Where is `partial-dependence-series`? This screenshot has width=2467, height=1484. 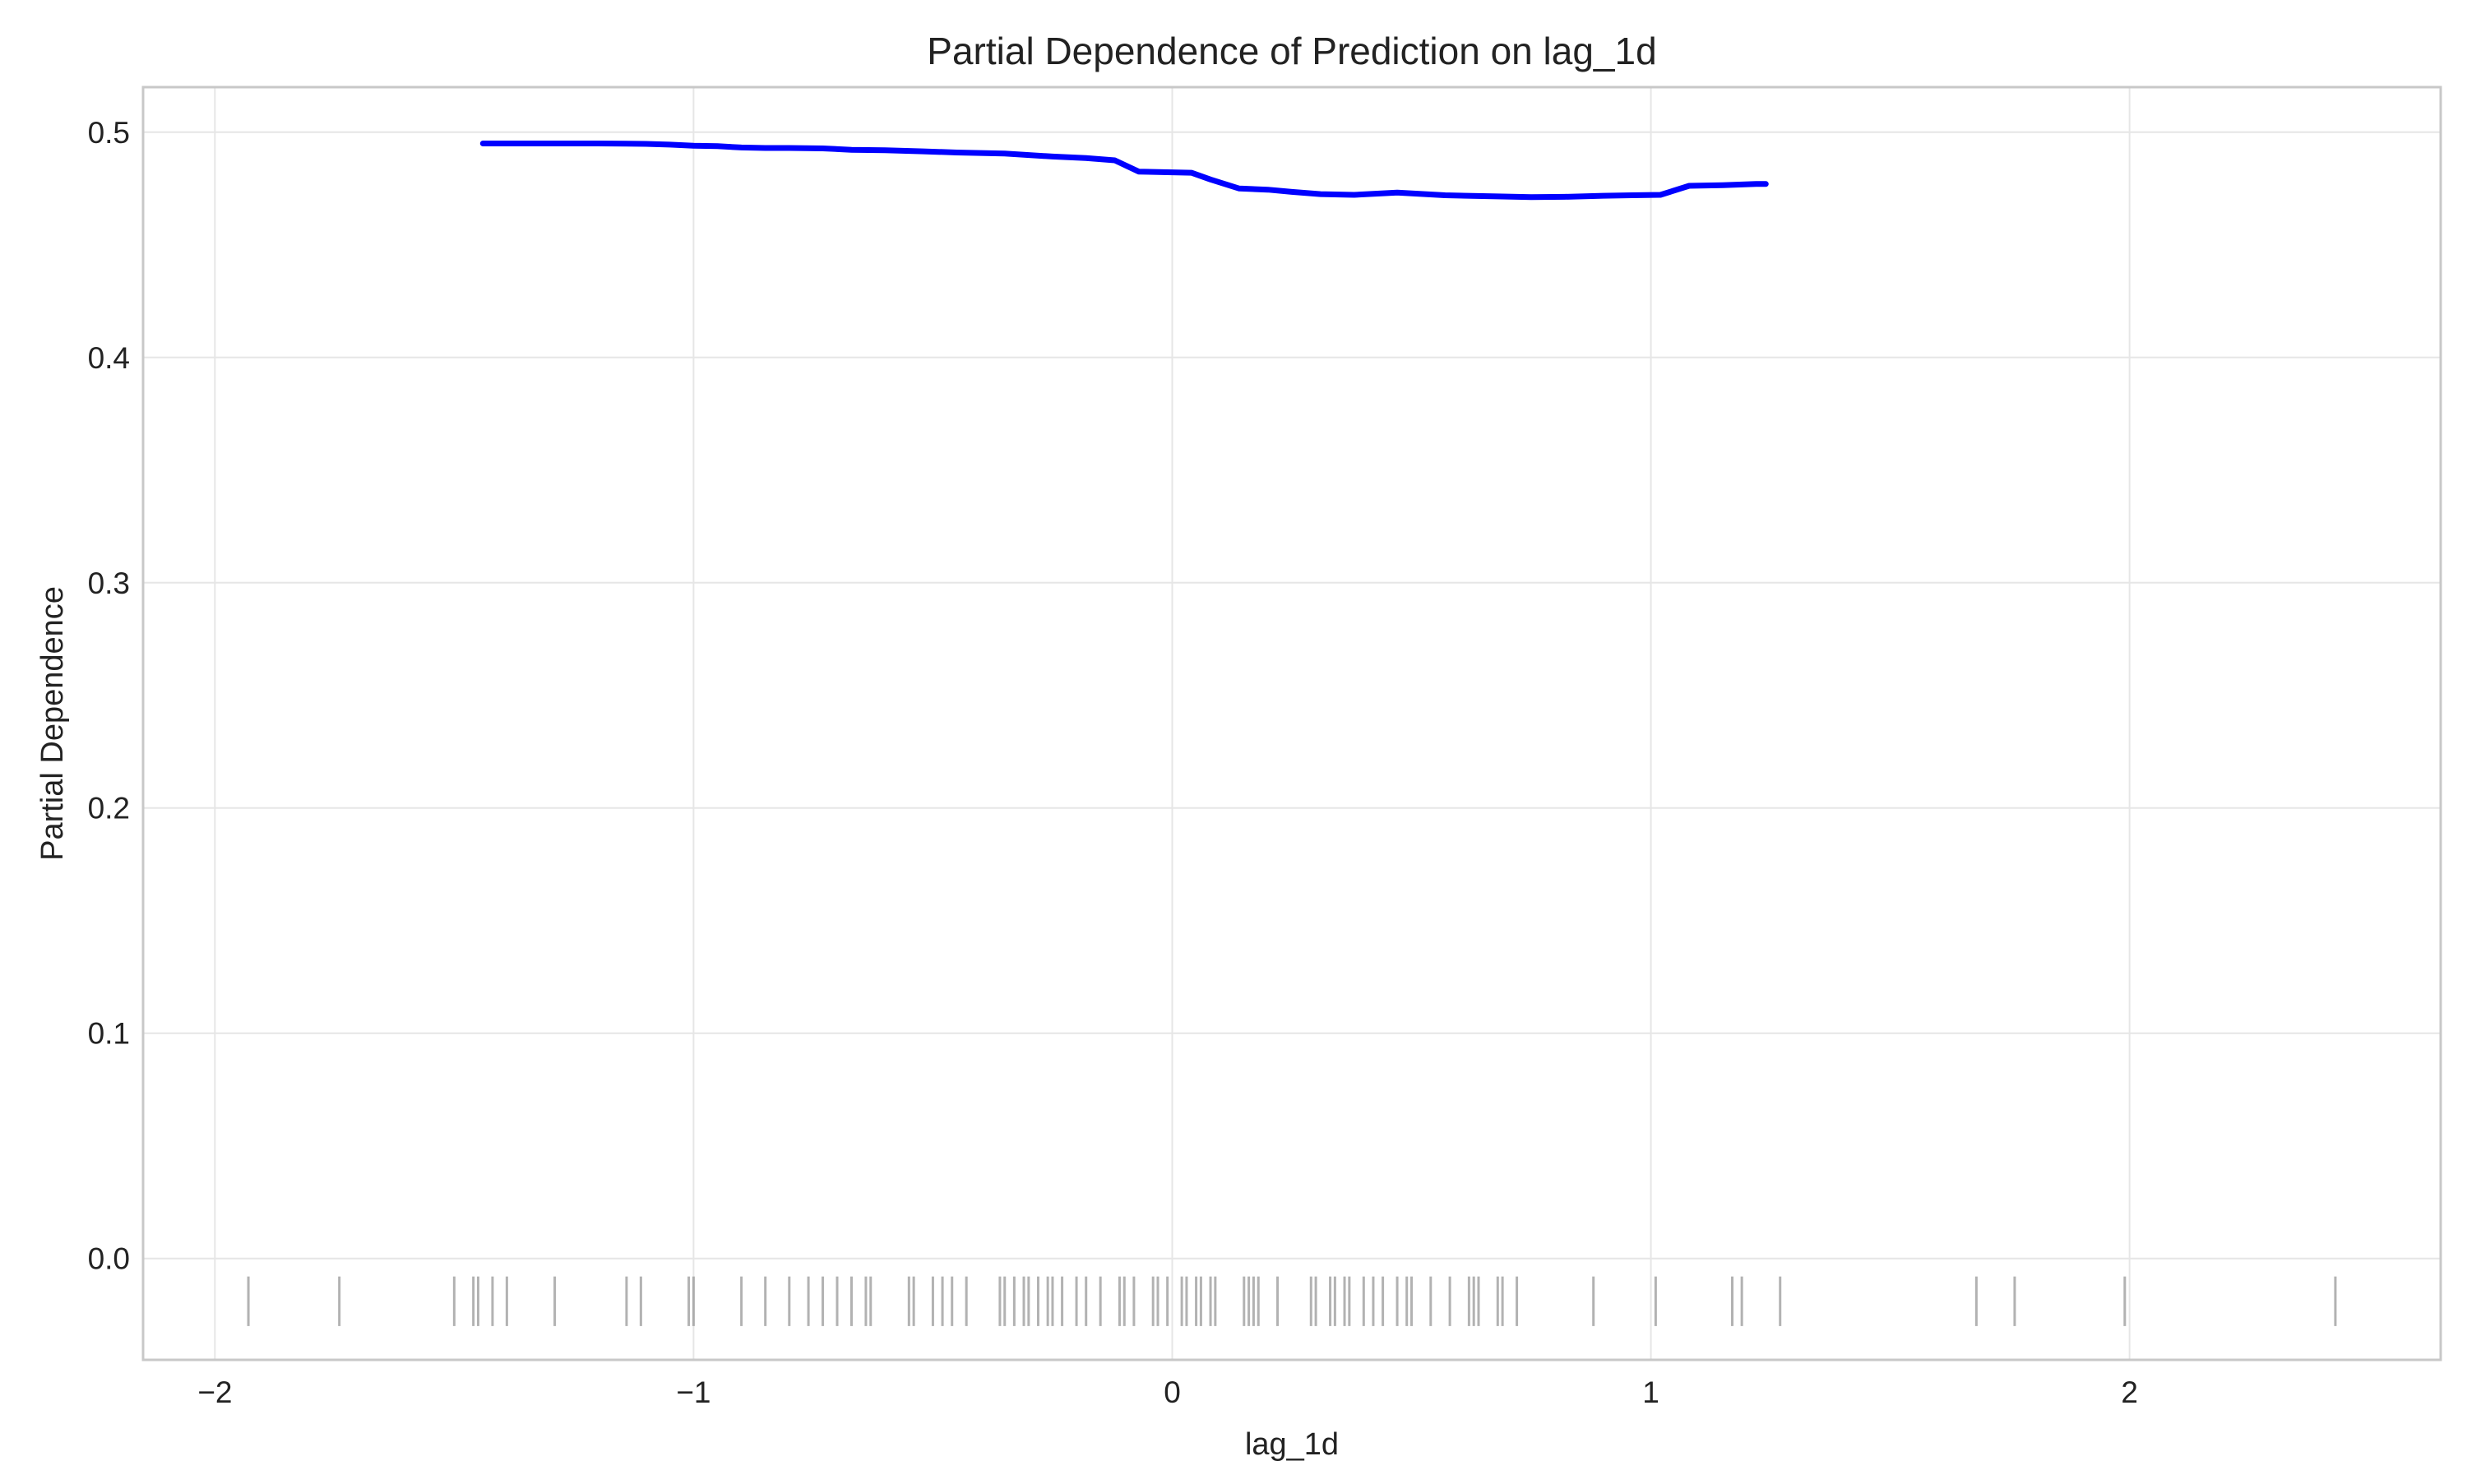
partial-dependence-series is located at coordinates (1124, 171).